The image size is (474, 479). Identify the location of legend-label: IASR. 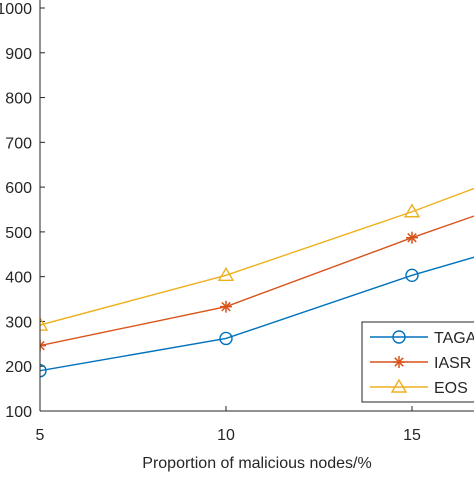
(452, 363).